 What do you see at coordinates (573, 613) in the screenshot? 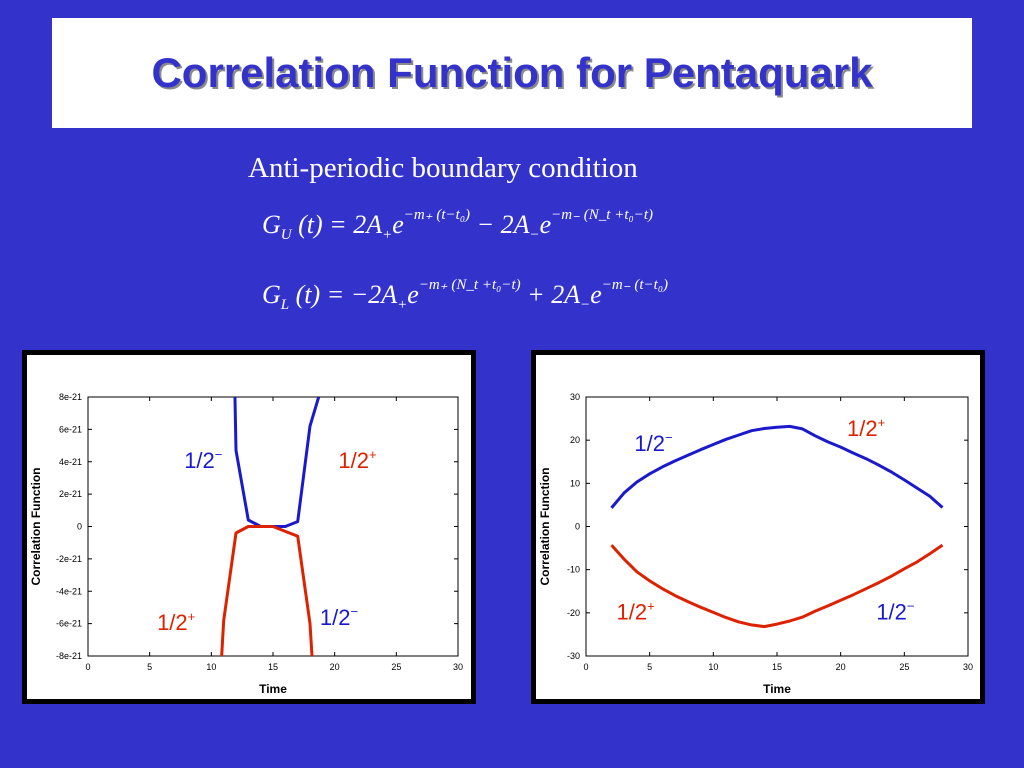
I see `y-tick-label: -20` at bounding box center [573, 613].